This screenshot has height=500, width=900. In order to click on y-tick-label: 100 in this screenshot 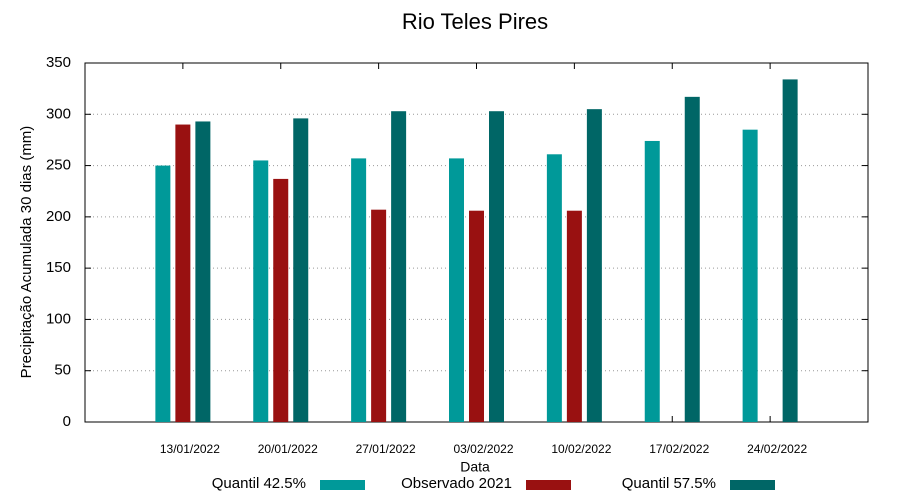, I will do `click(58, 318)`.